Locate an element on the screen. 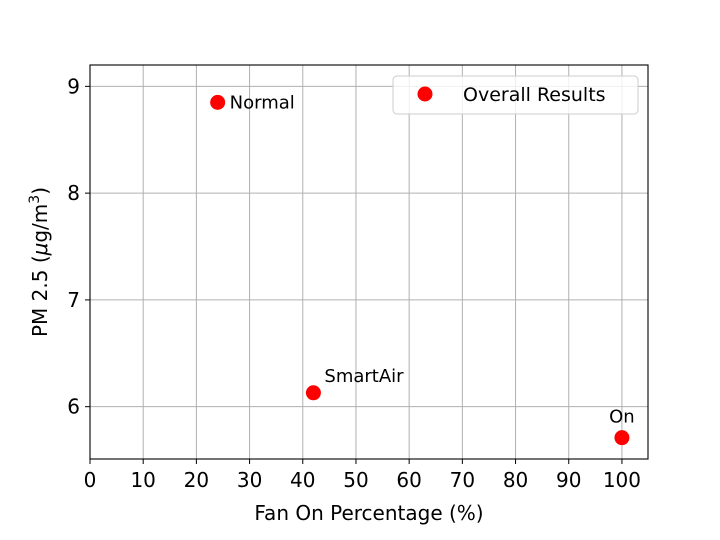 Image resolution: width=720 pixels, height=540 pixels. x-tick-label: 70 is located at coordinates (462, 480).